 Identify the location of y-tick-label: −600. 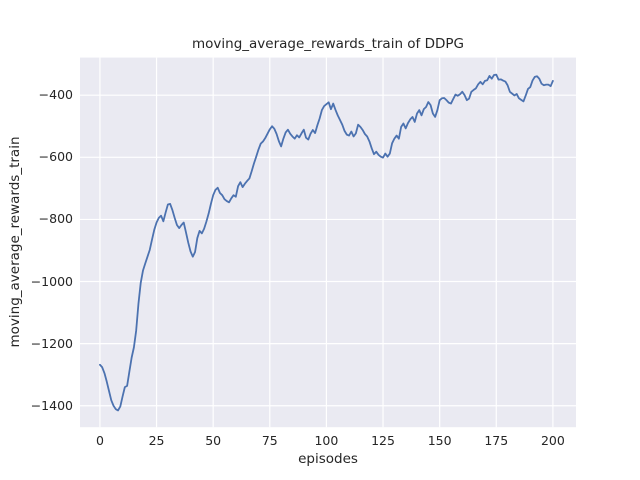
(55, 157).